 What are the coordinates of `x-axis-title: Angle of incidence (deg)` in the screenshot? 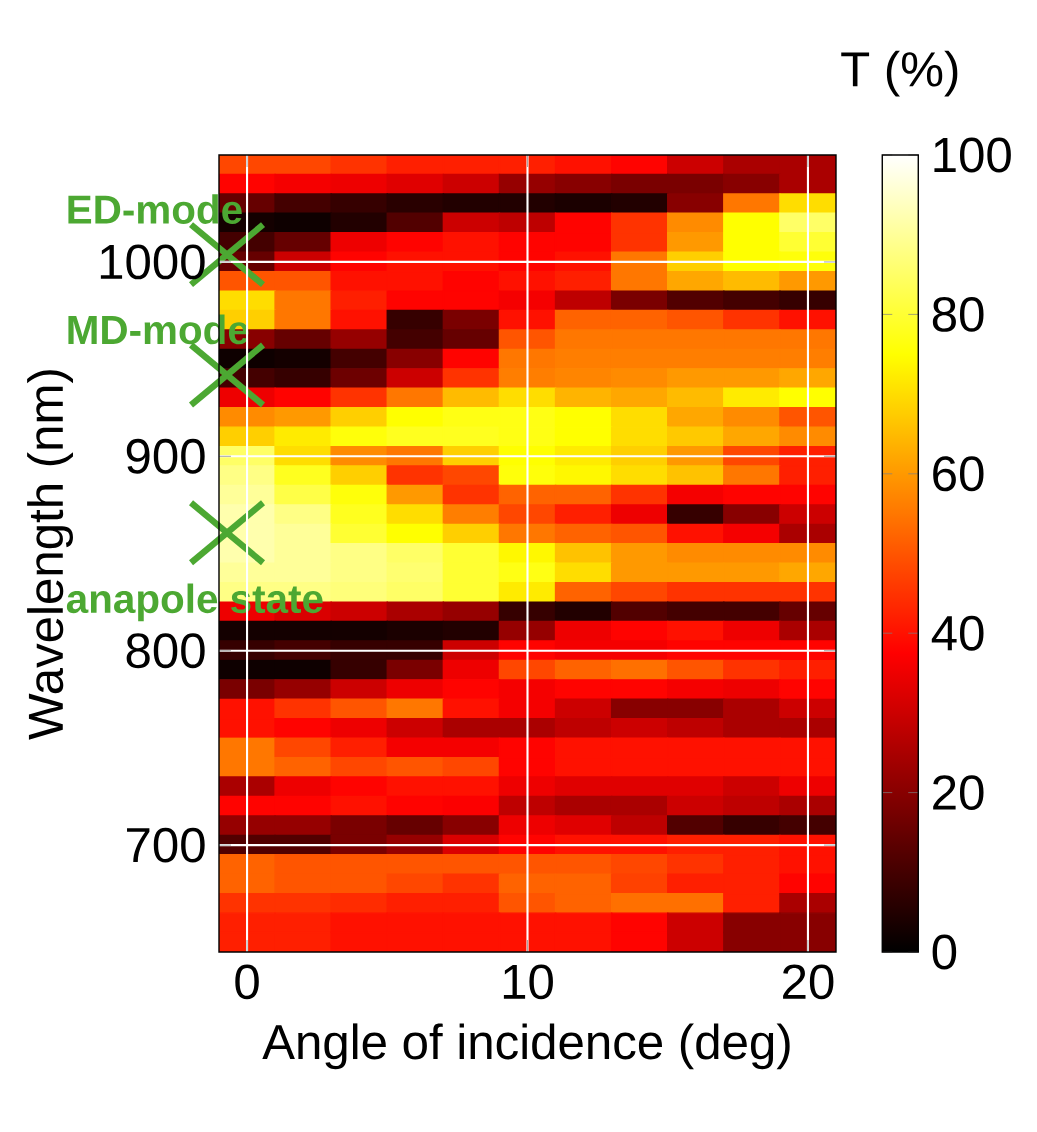 It's located at (526, 1046).